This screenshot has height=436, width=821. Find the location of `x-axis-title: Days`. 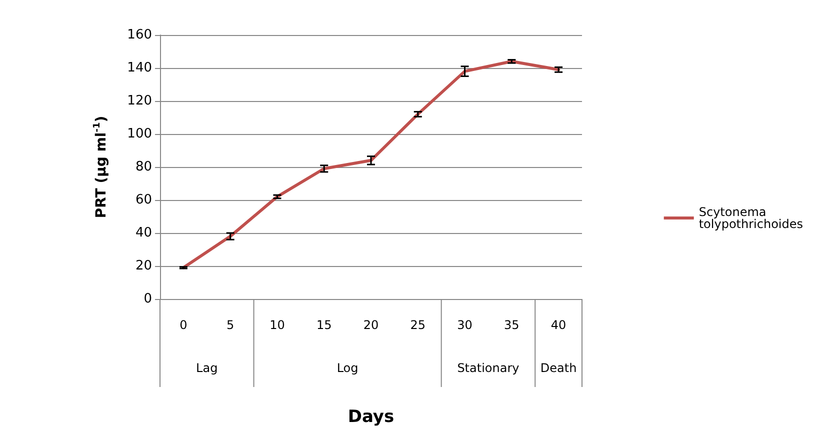

x-axis-title: Days is located at coordinates (371, 417).